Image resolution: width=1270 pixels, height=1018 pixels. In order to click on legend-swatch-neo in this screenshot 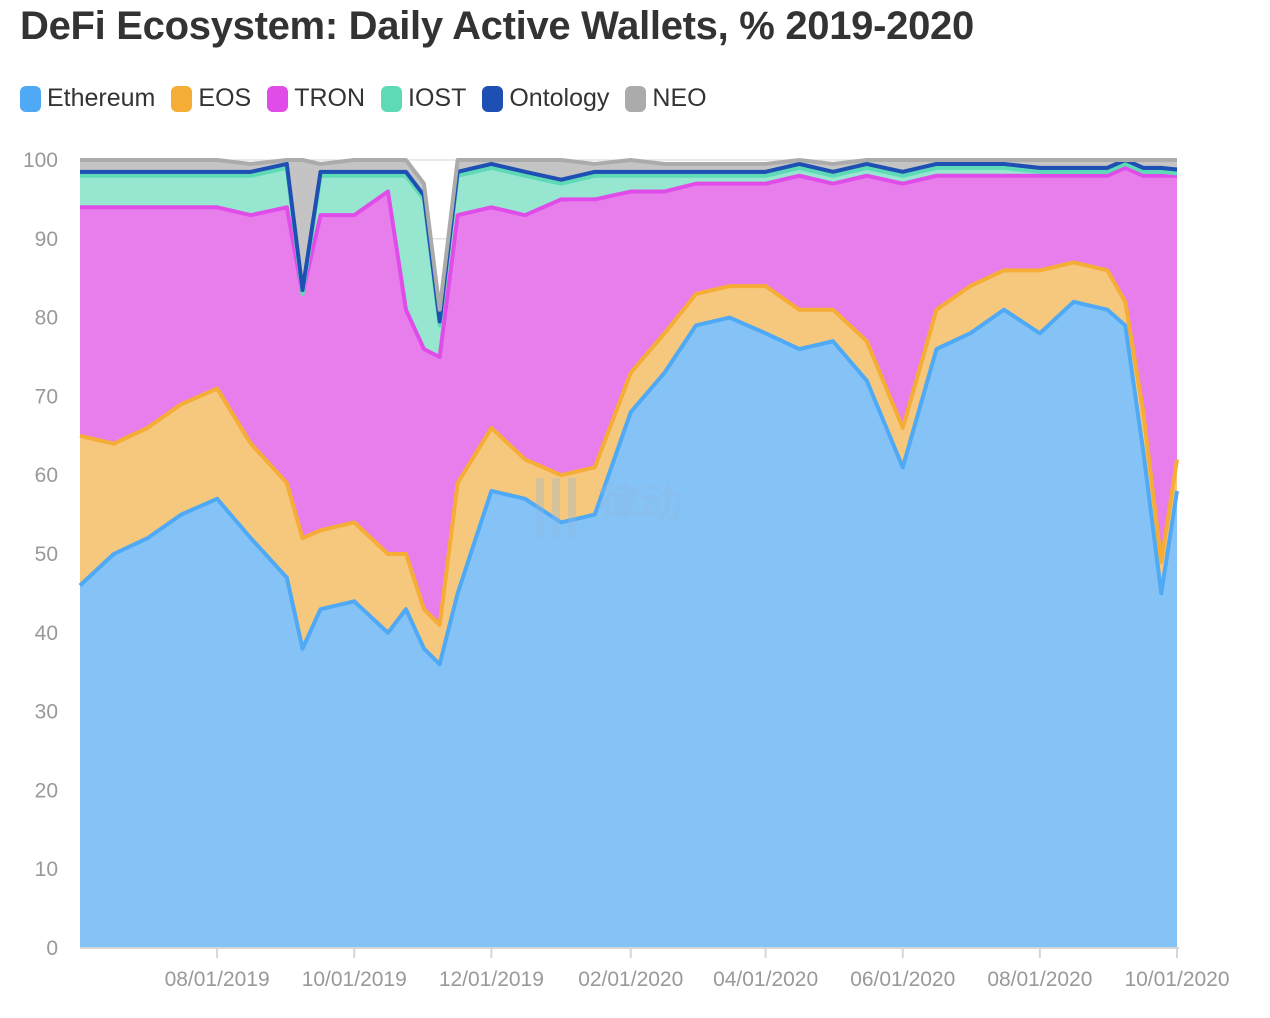, I will do `click(636, 98)`.